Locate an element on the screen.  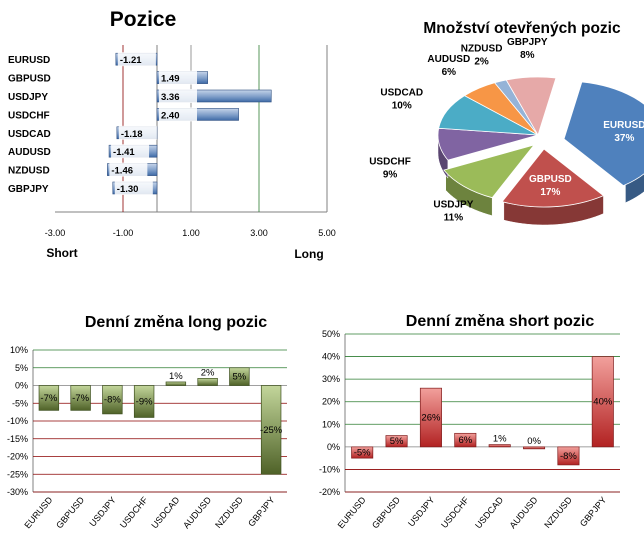
long-bar-usdchf is located at coordinates (144, 401).